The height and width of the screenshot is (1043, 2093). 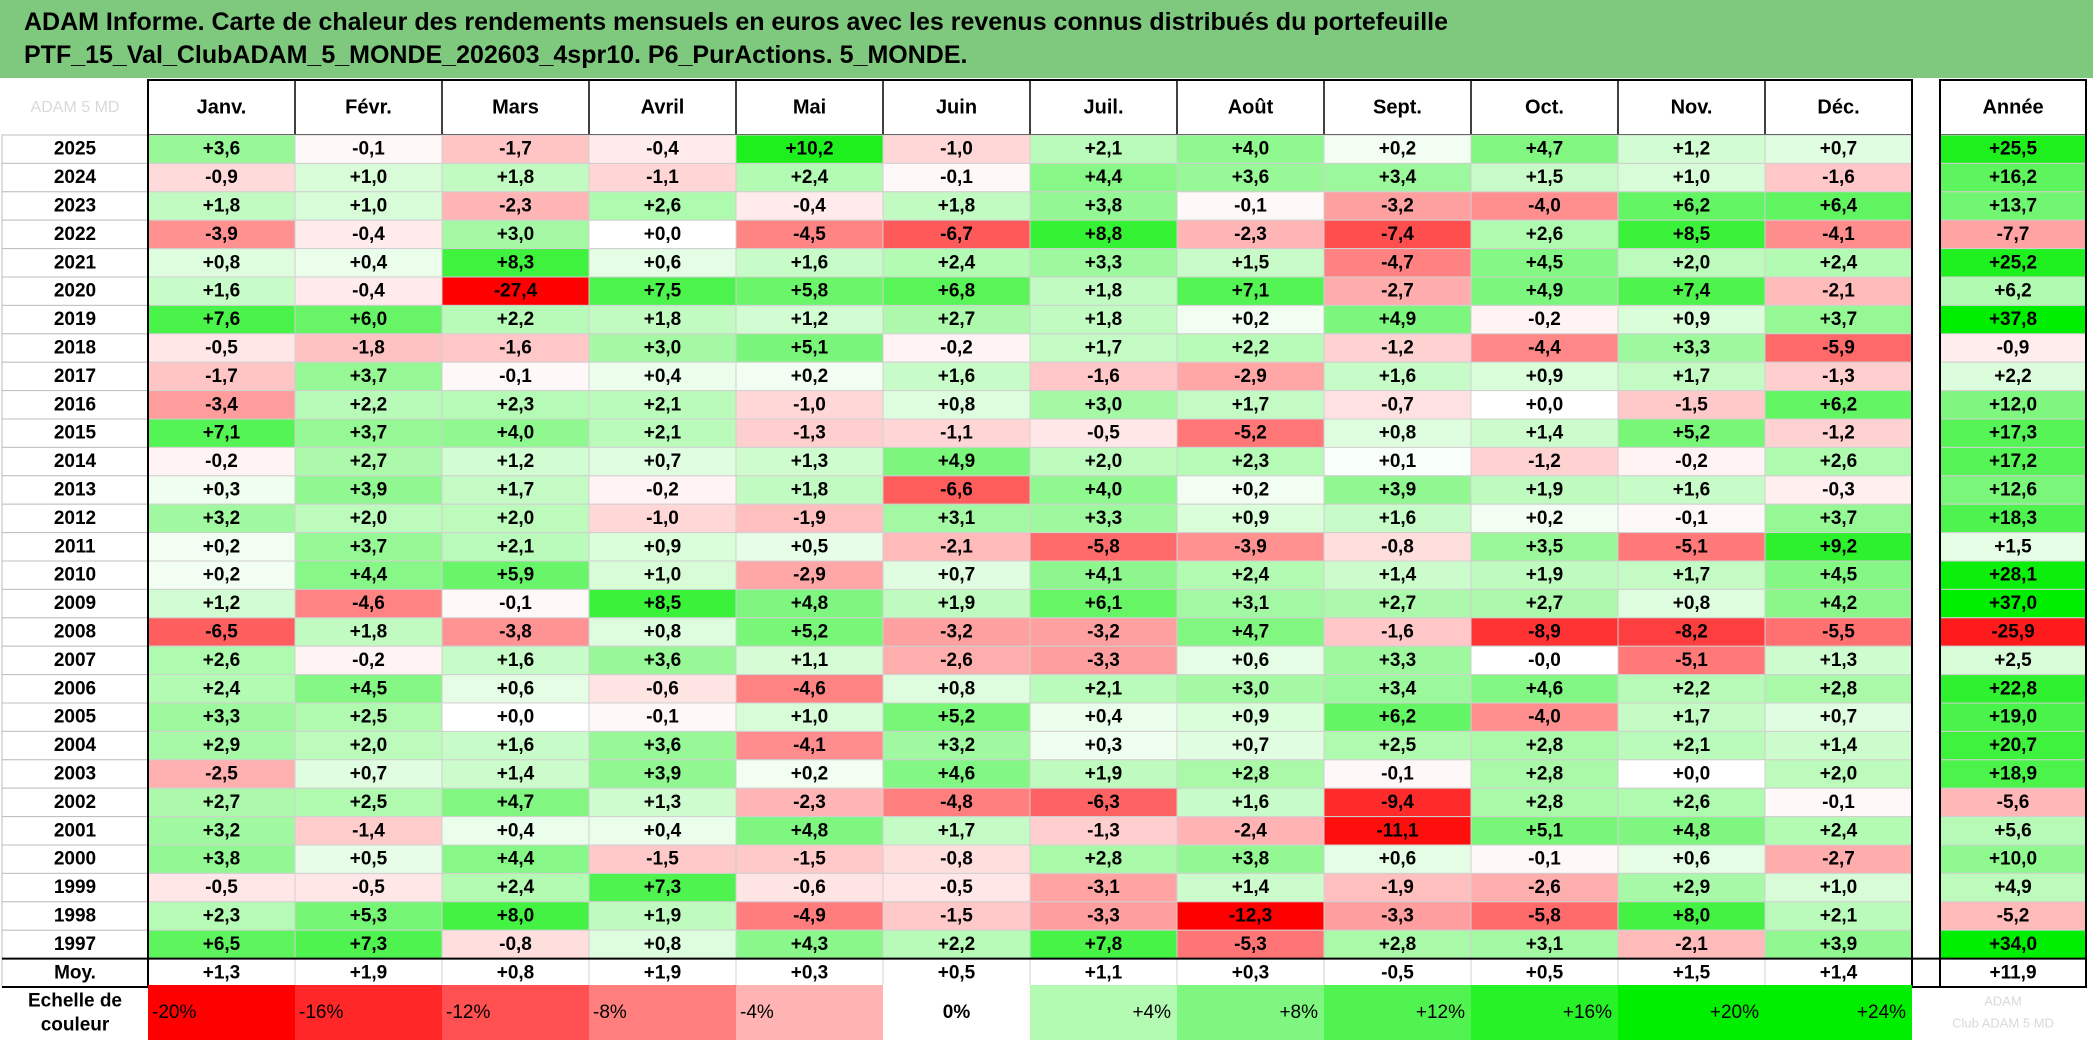 What do you see at coordinates (1104, 745) in the screenshot?
I see `cell-value: +0,3` at bounding box center [1104, 745].